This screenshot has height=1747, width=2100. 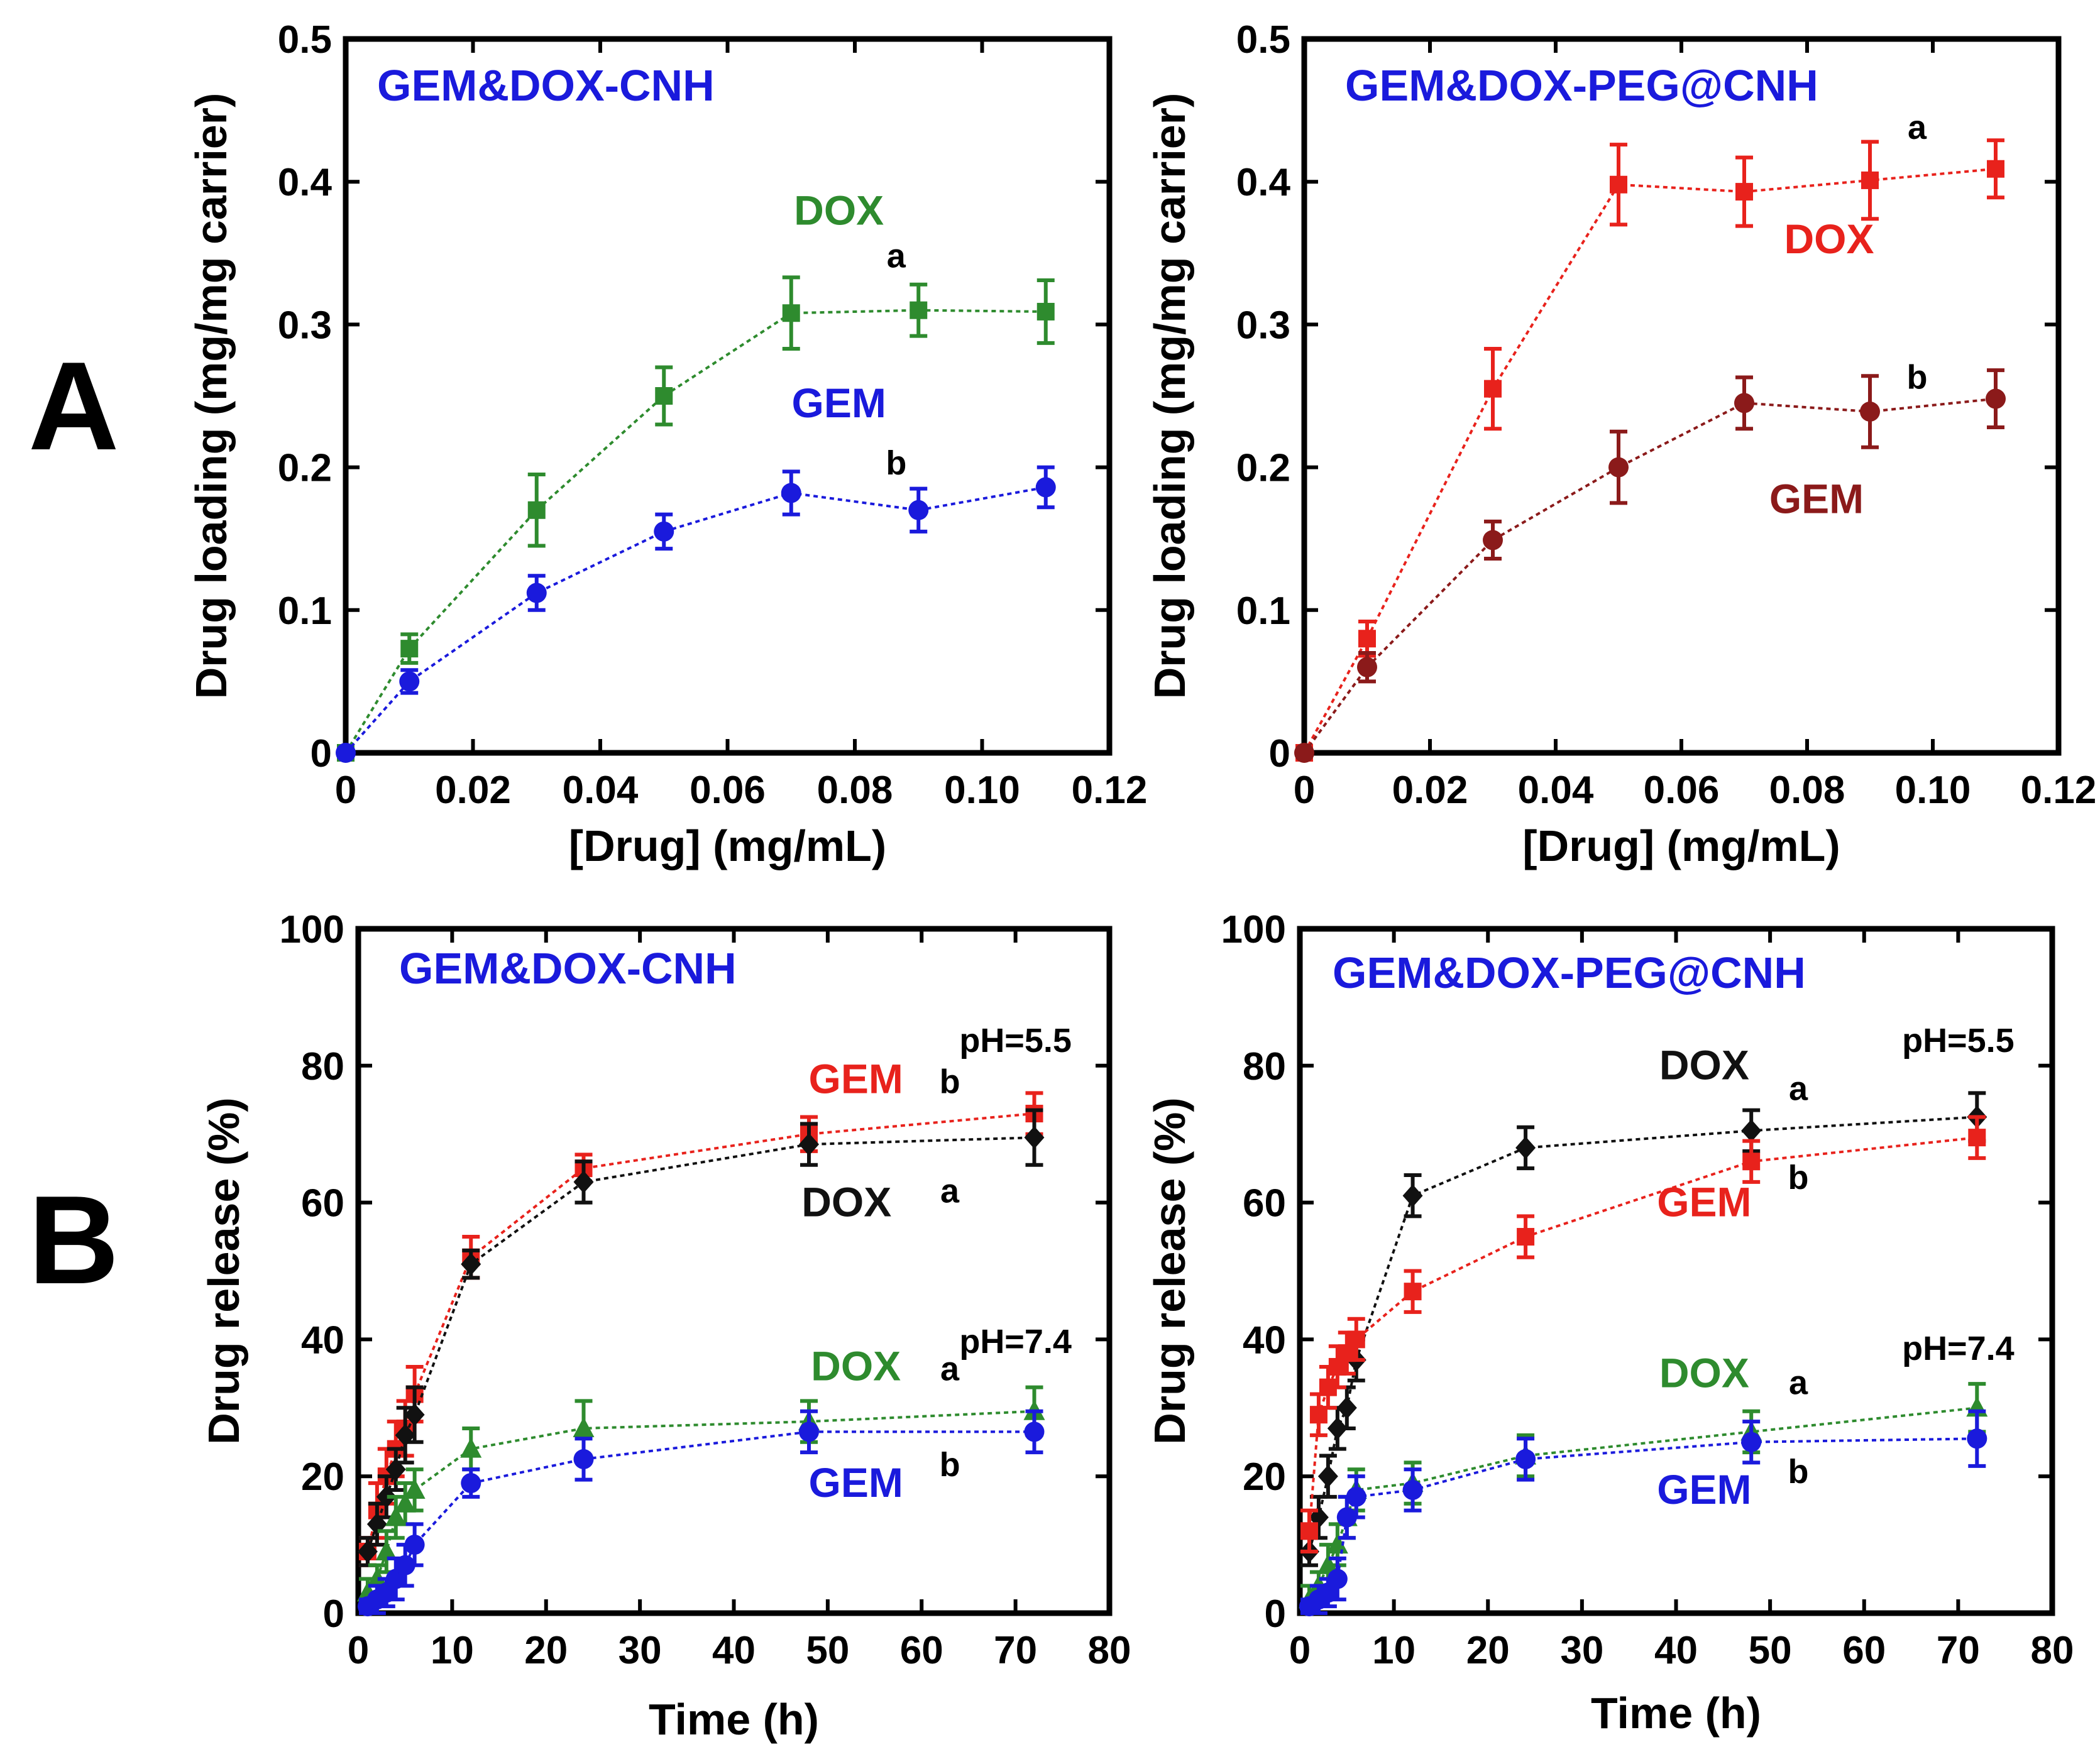 I want to click on chart1-x-tick-label: 0.02, so click(x=1430, y=791).